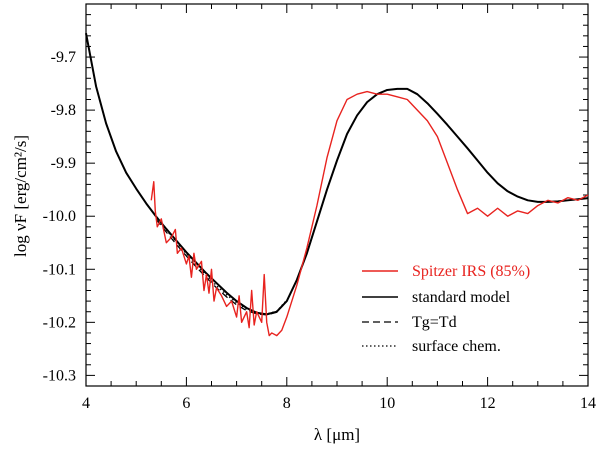  Describe the element at coordinates (387, 403) in the screenshot. I see `x-tick-label: 10` at that location.